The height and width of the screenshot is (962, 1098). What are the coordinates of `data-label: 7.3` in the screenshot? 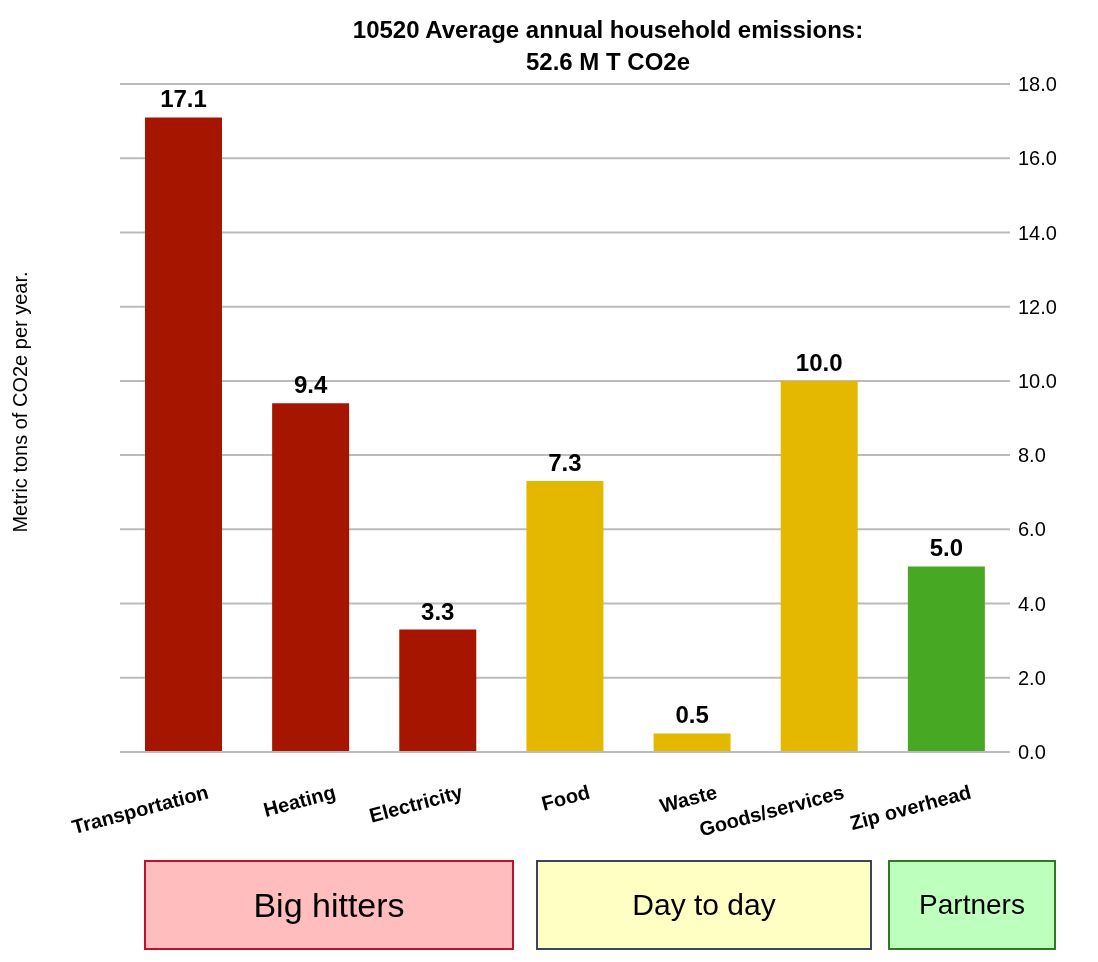 It's located at (565, 463).